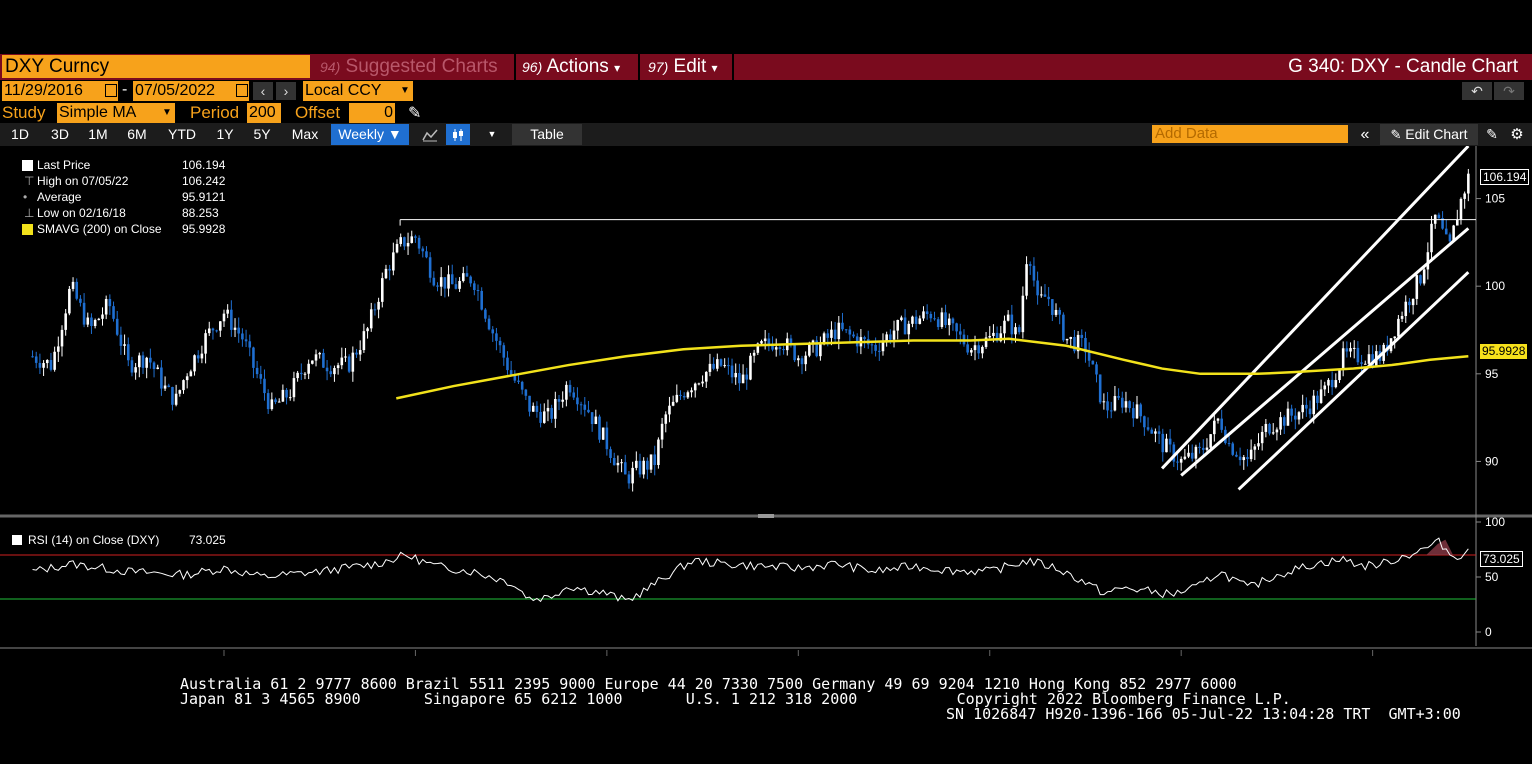 This screenshot has height=764, width=1532. Describe the element at coordinates (683, 67) in the screenshot. I see `edit-menu: 97) Edit ▾` at that location.